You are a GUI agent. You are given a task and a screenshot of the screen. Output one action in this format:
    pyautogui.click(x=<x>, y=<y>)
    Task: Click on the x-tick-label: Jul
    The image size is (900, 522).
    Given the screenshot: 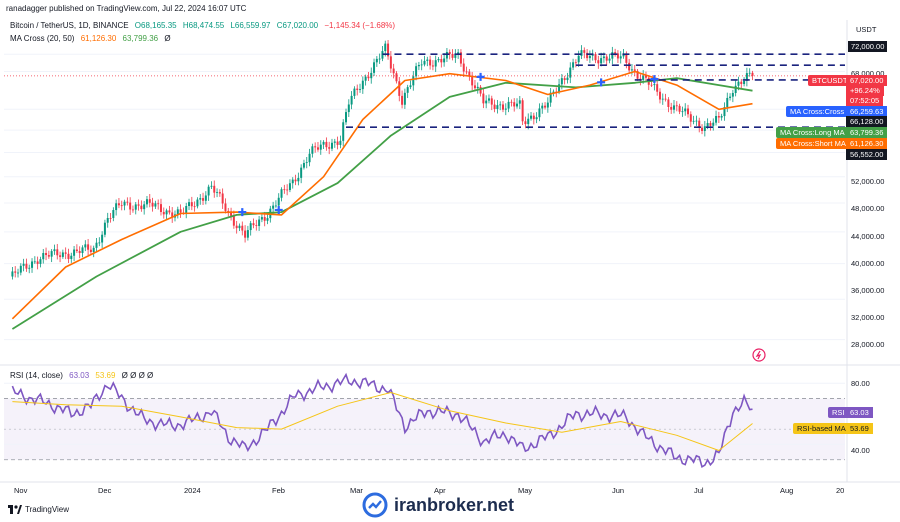 What is the action you would take?
    pyautogui.click(x=699, y=490)
    